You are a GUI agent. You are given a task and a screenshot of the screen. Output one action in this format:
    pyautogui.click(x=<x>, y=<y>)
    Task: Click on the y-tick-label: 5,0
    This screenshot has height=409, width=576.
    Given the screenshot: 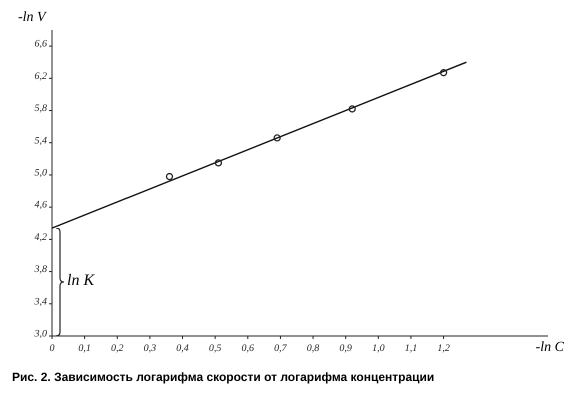 What is the action you would take?
    pyautogui.click(x=40, y=172)
    